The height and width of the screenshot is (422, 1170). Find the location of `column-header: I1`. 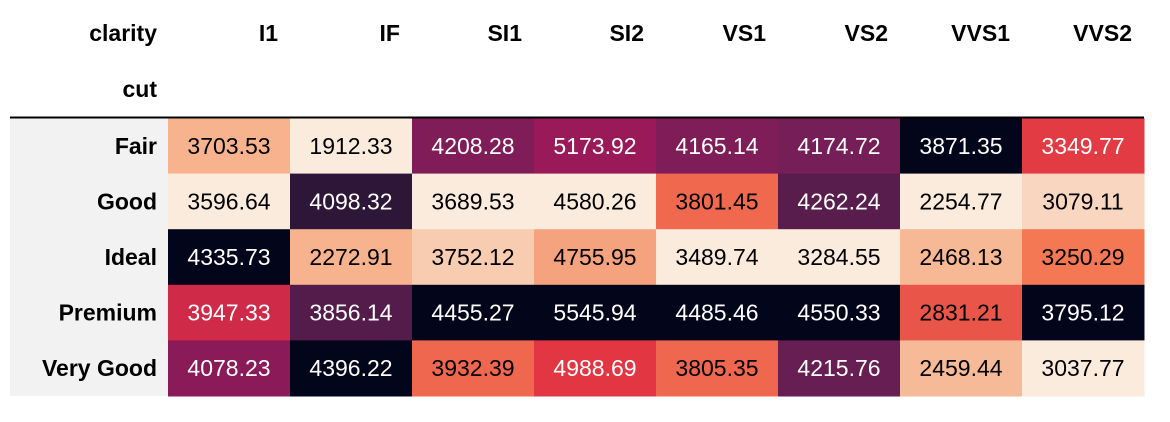

column-header: I1 is located at coordinates (268, 33).